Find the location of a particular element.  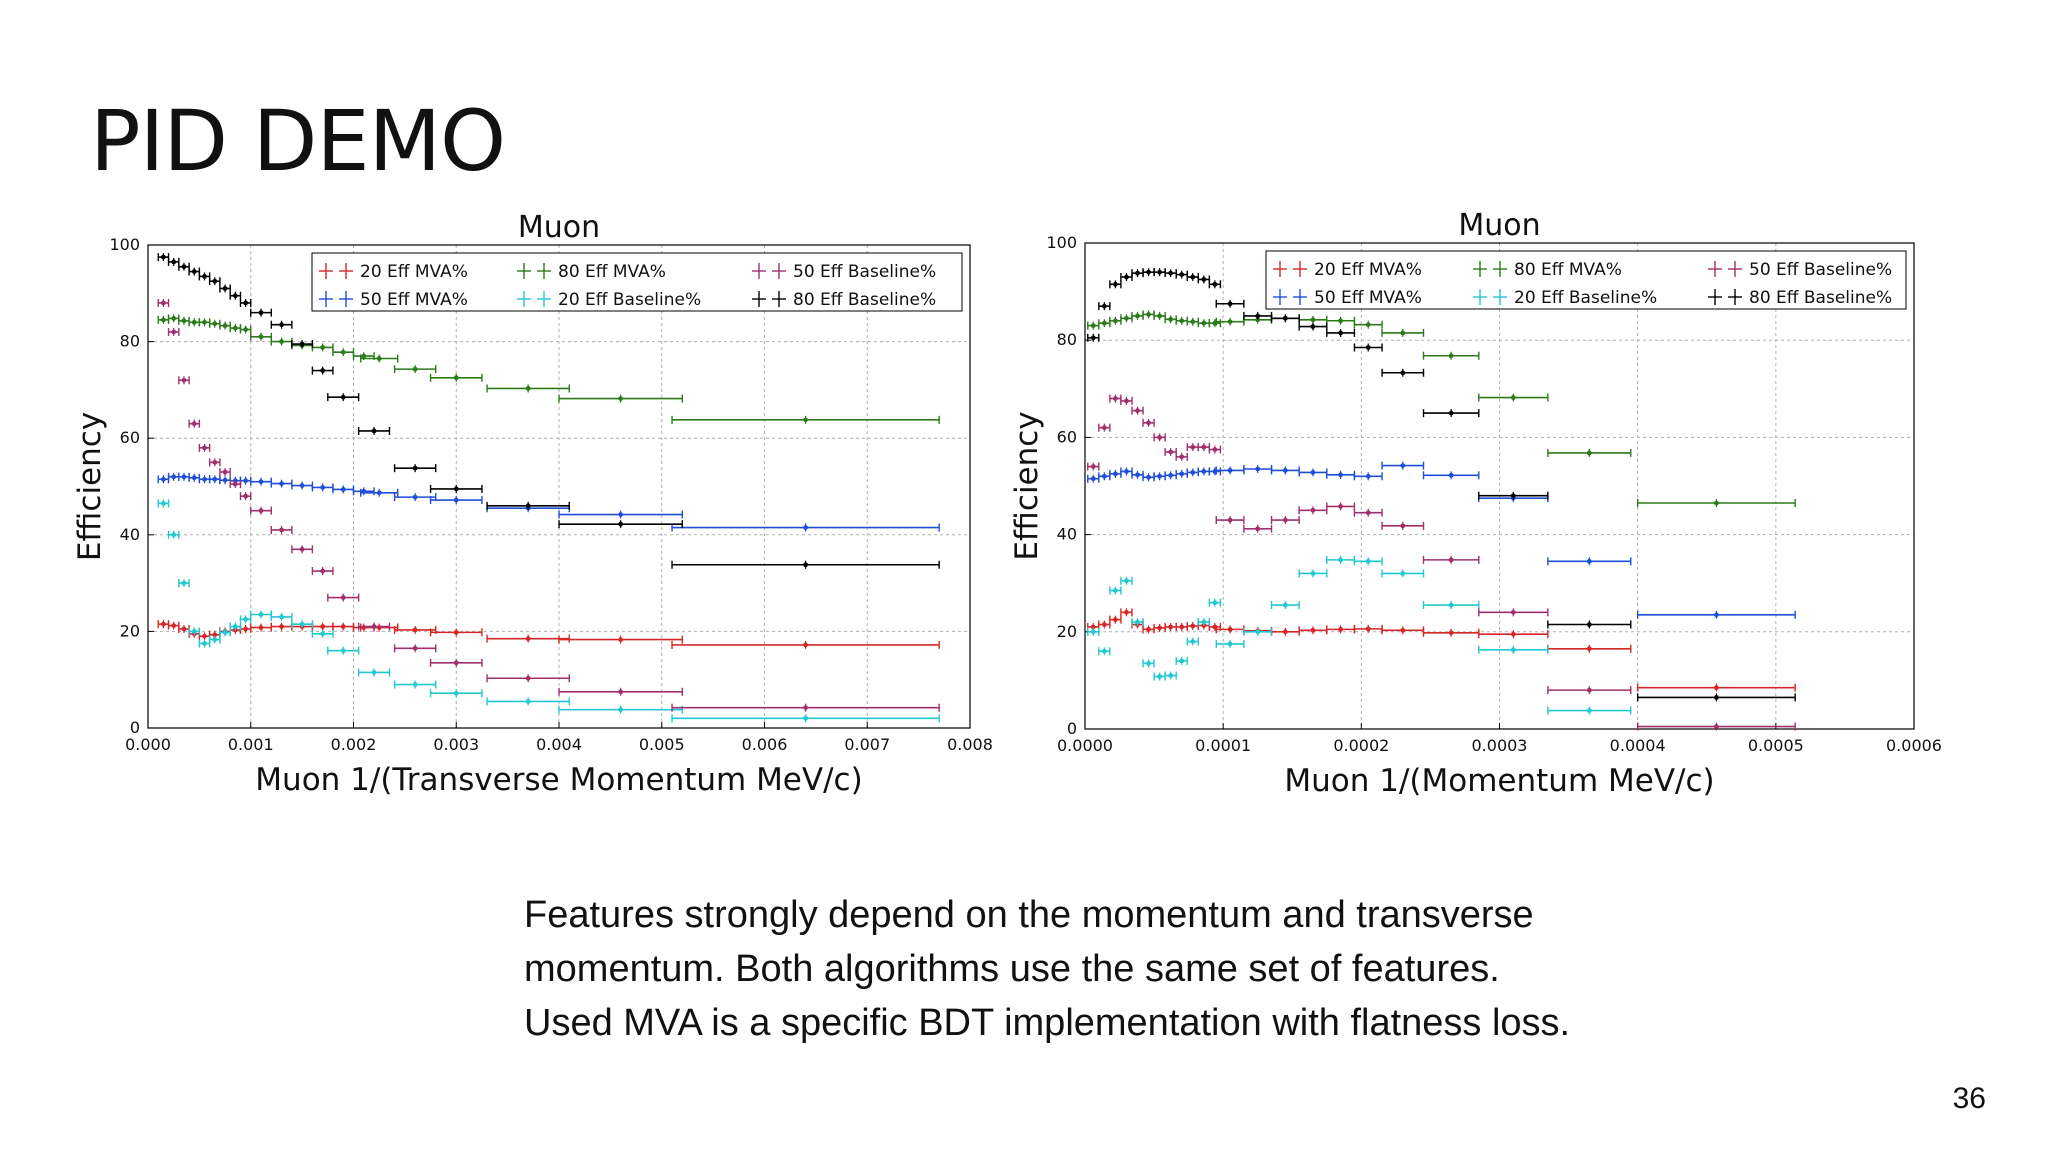

chart1-legend-box is located at coordinates (1586, 280).